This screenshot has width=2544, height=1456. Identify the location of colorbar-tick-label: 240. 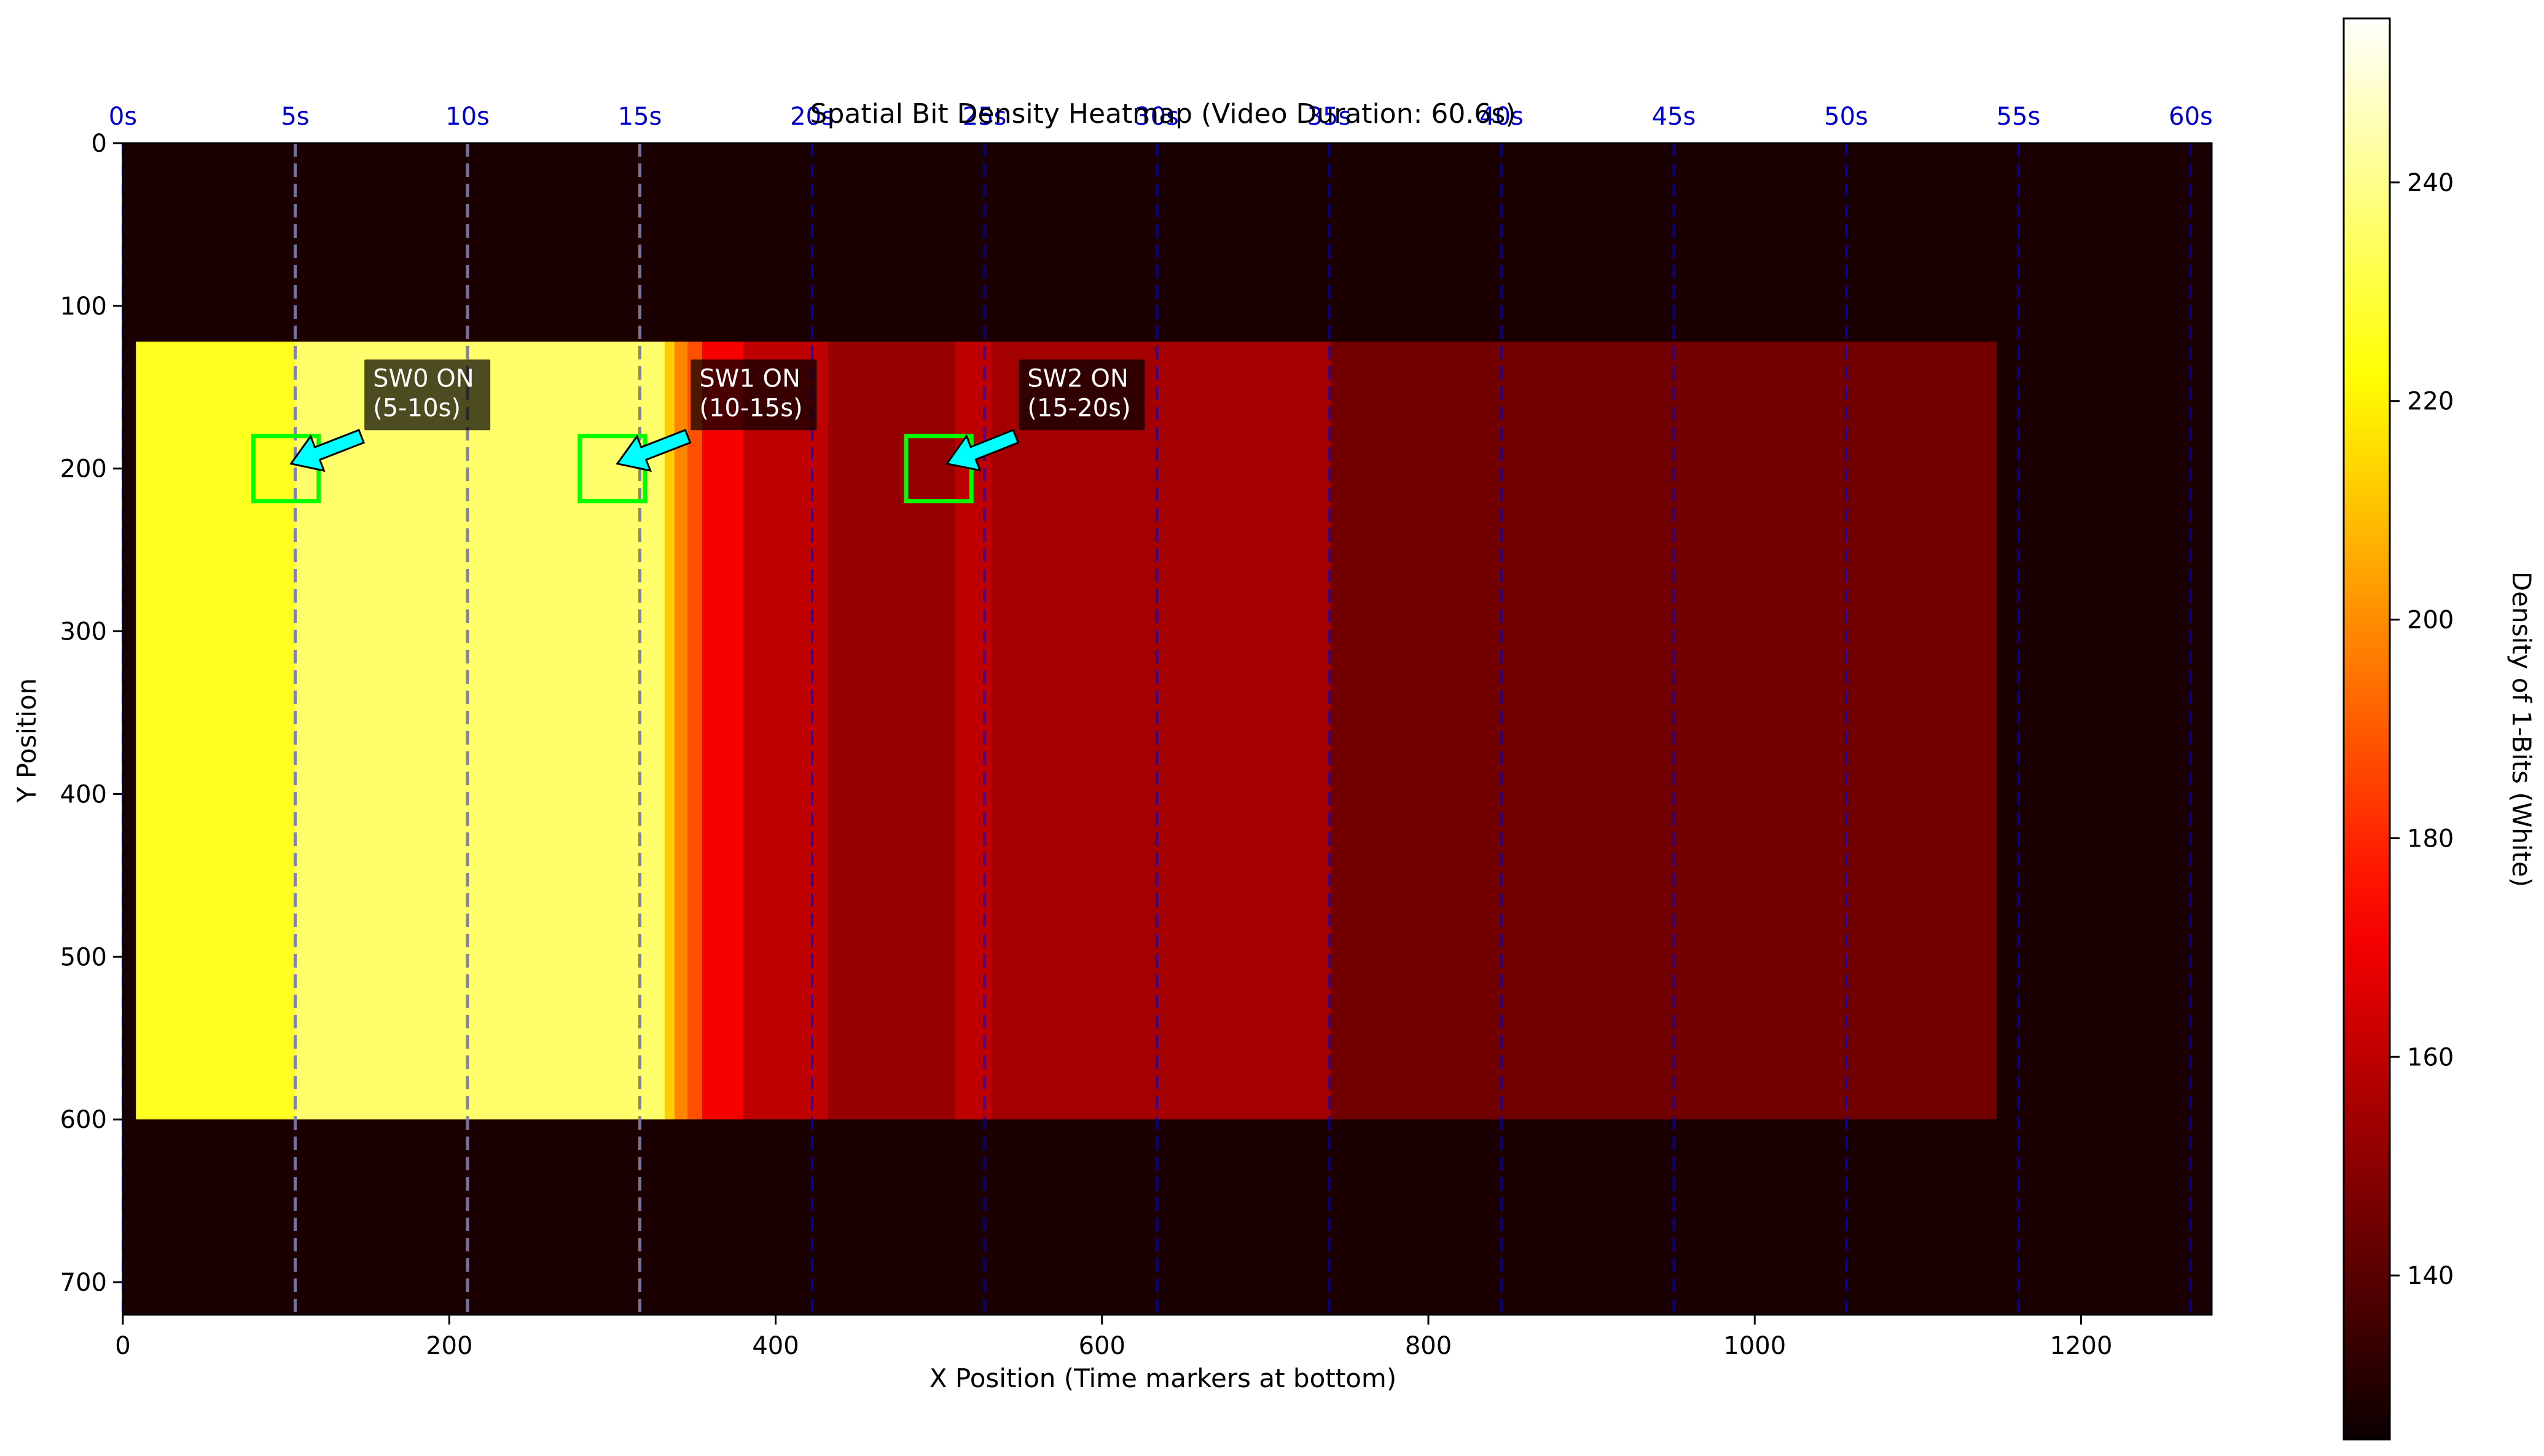
(2430, 183).